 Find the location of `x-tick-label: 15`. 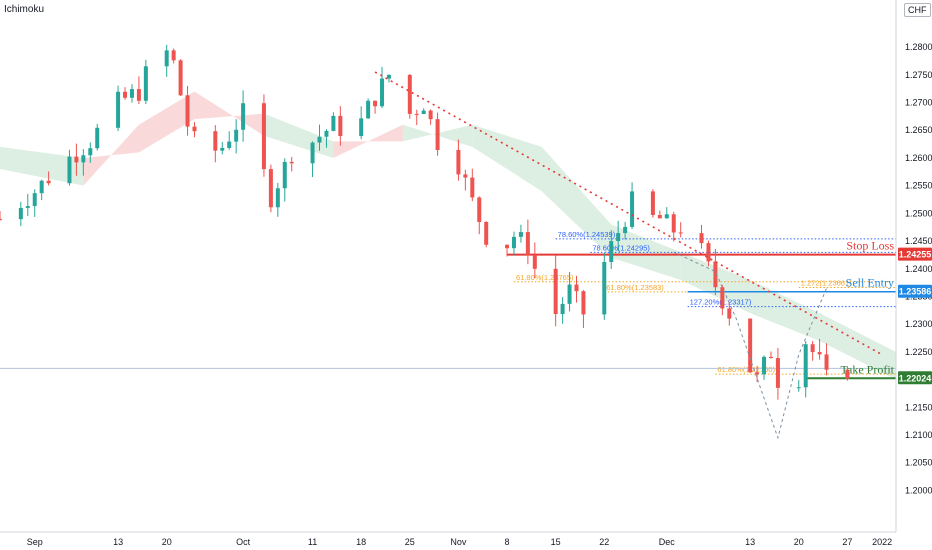

x-tick-label: 15 is located at coordinates (556, 542).